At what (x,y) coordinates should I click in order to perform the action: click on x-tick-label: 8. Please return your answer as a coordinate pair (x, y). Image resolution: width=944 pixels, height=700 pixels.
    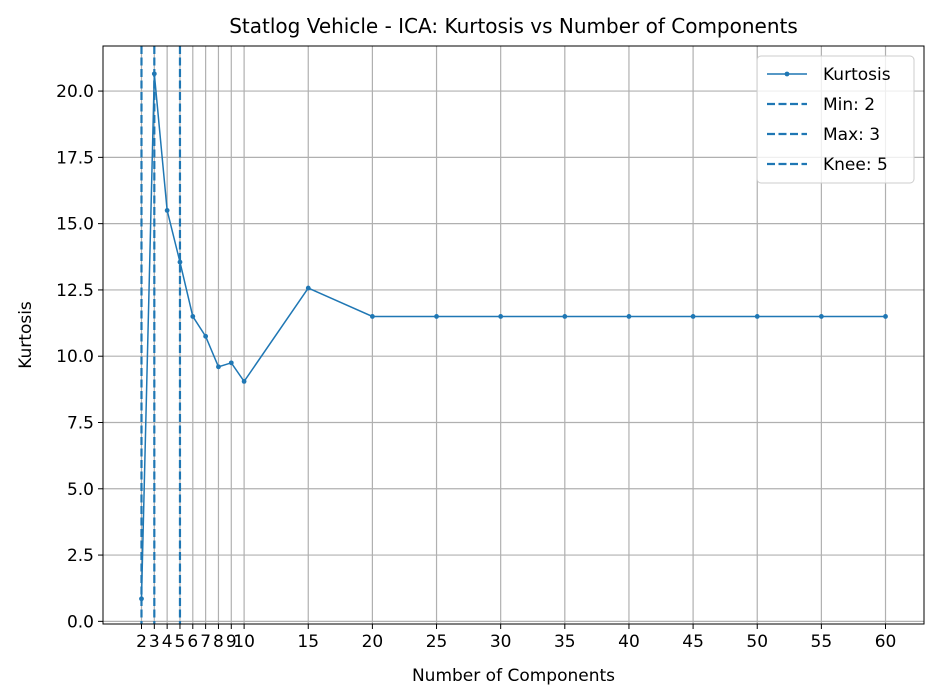
    Looking at the image, I should click on (218, 642).